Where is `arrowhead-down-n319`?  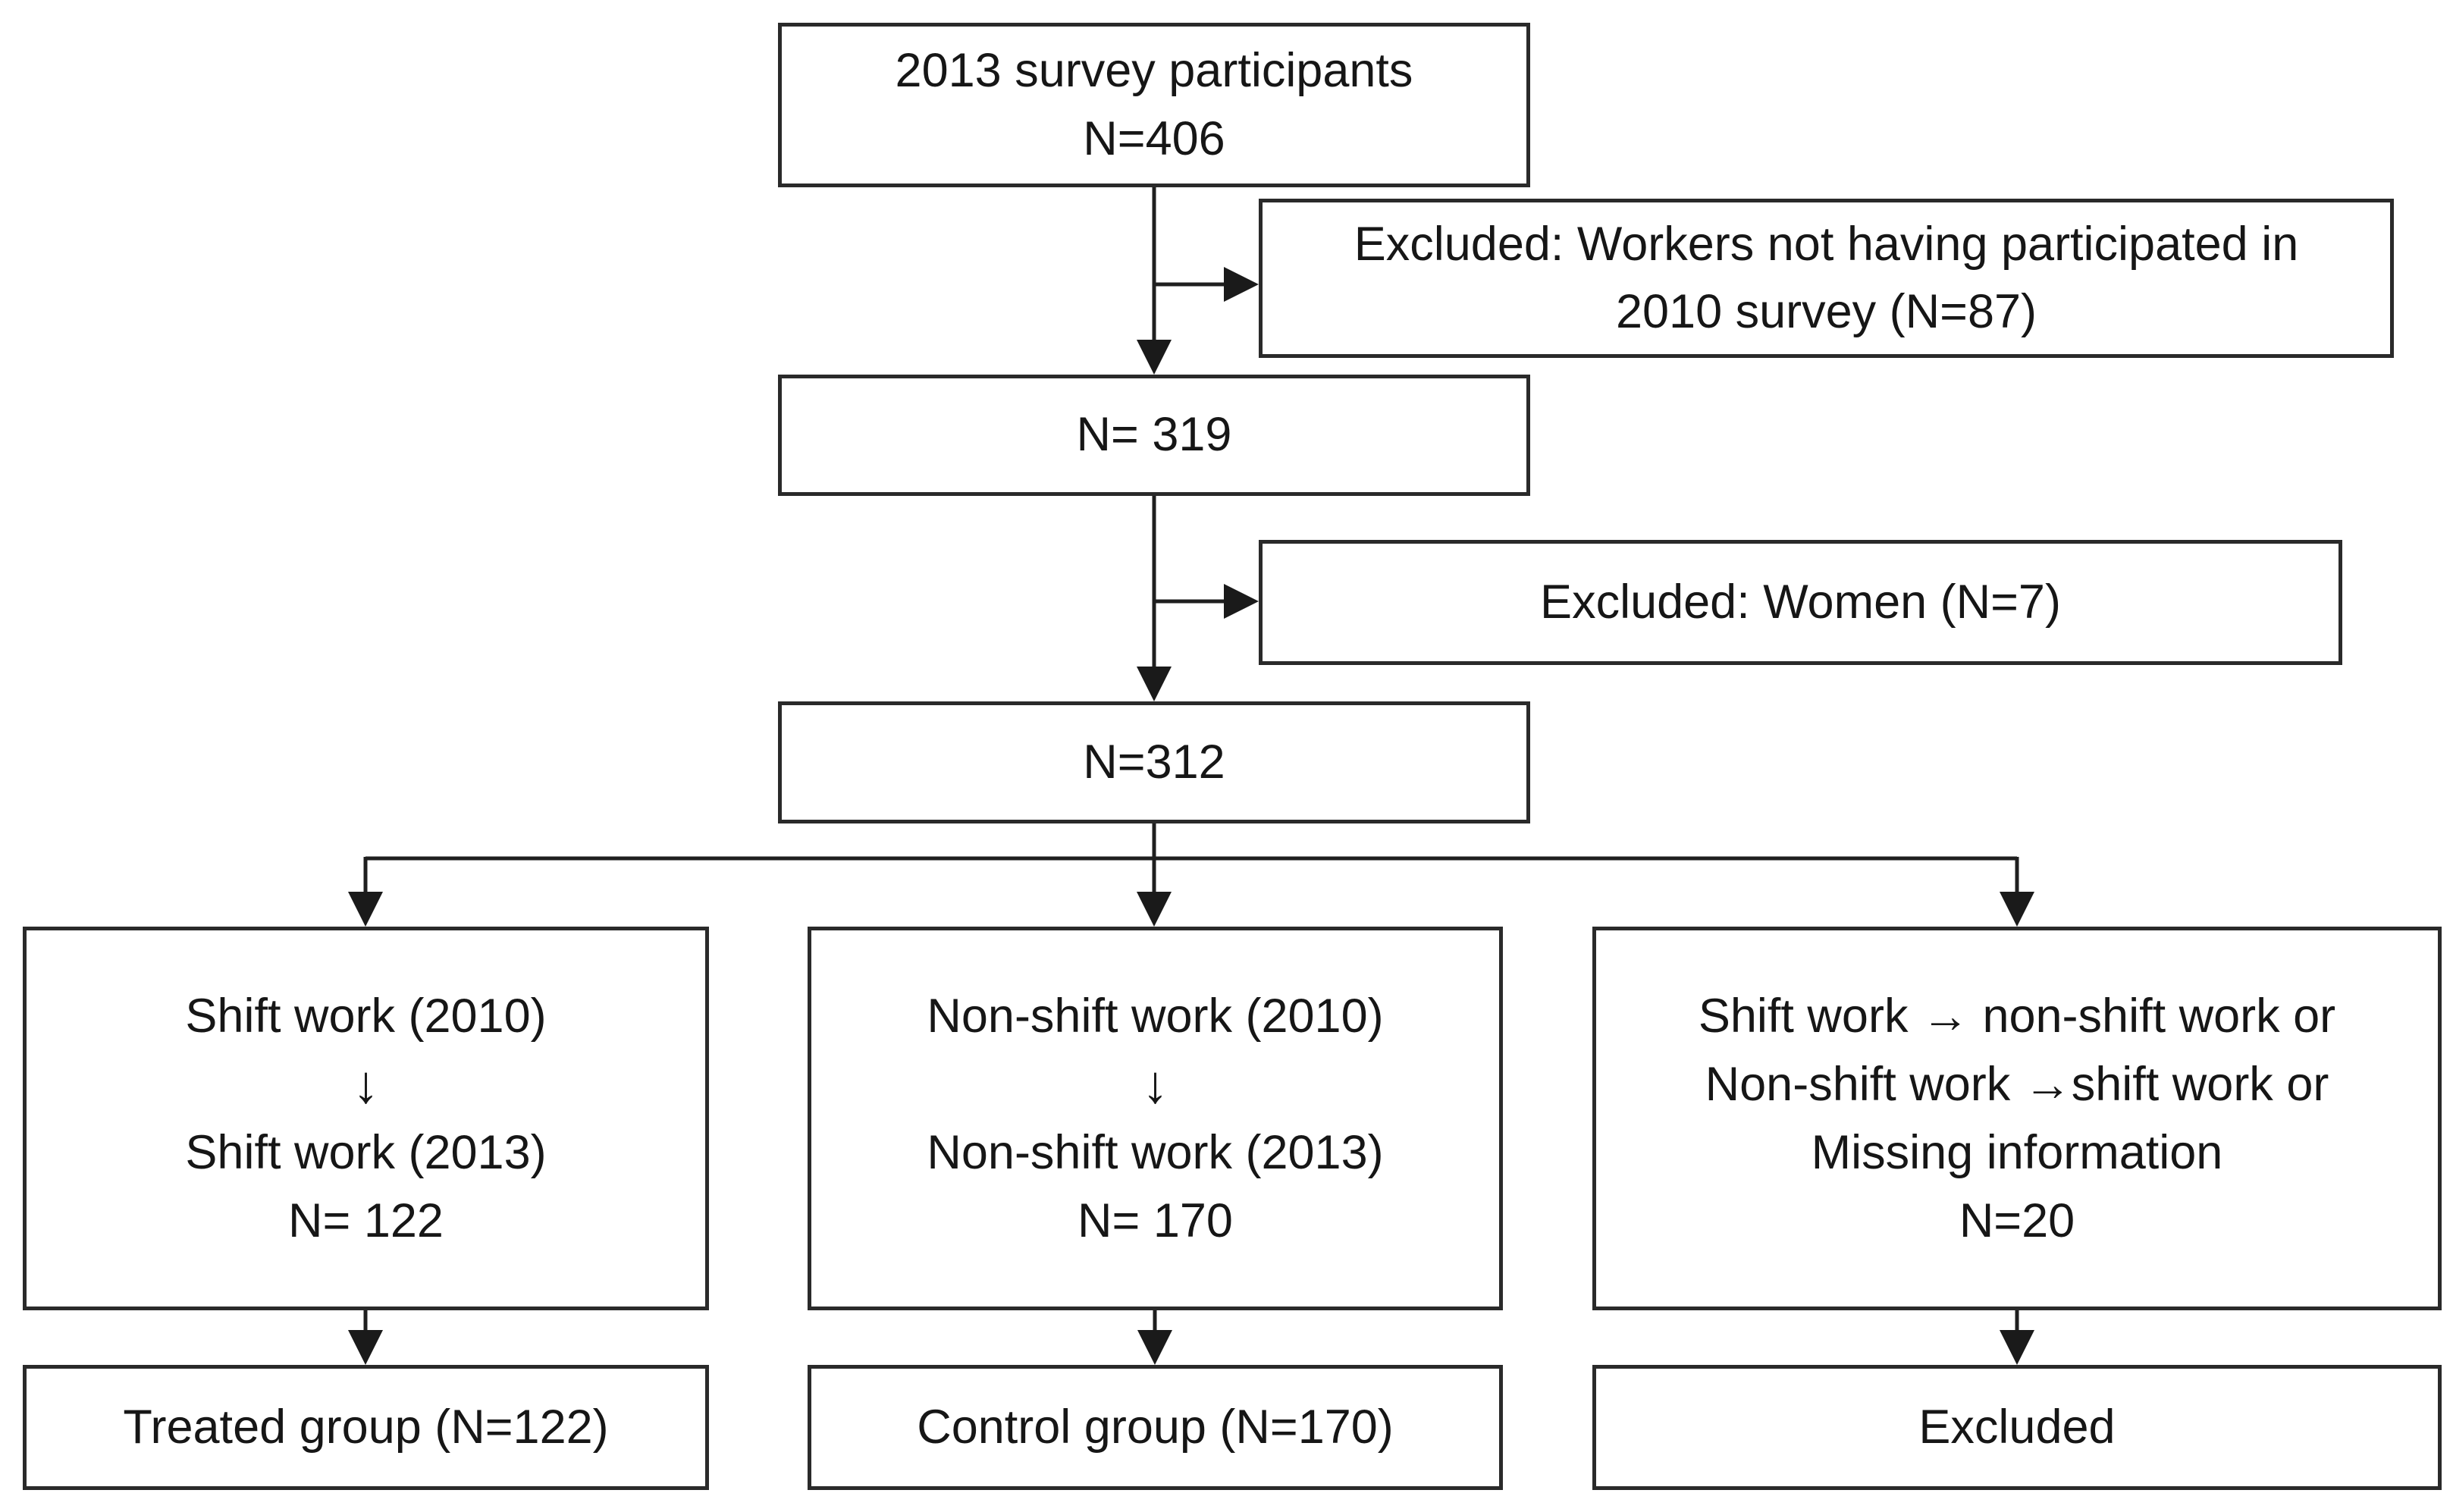 arrowhead-down-n319 is located at coordinates (1155, 357).